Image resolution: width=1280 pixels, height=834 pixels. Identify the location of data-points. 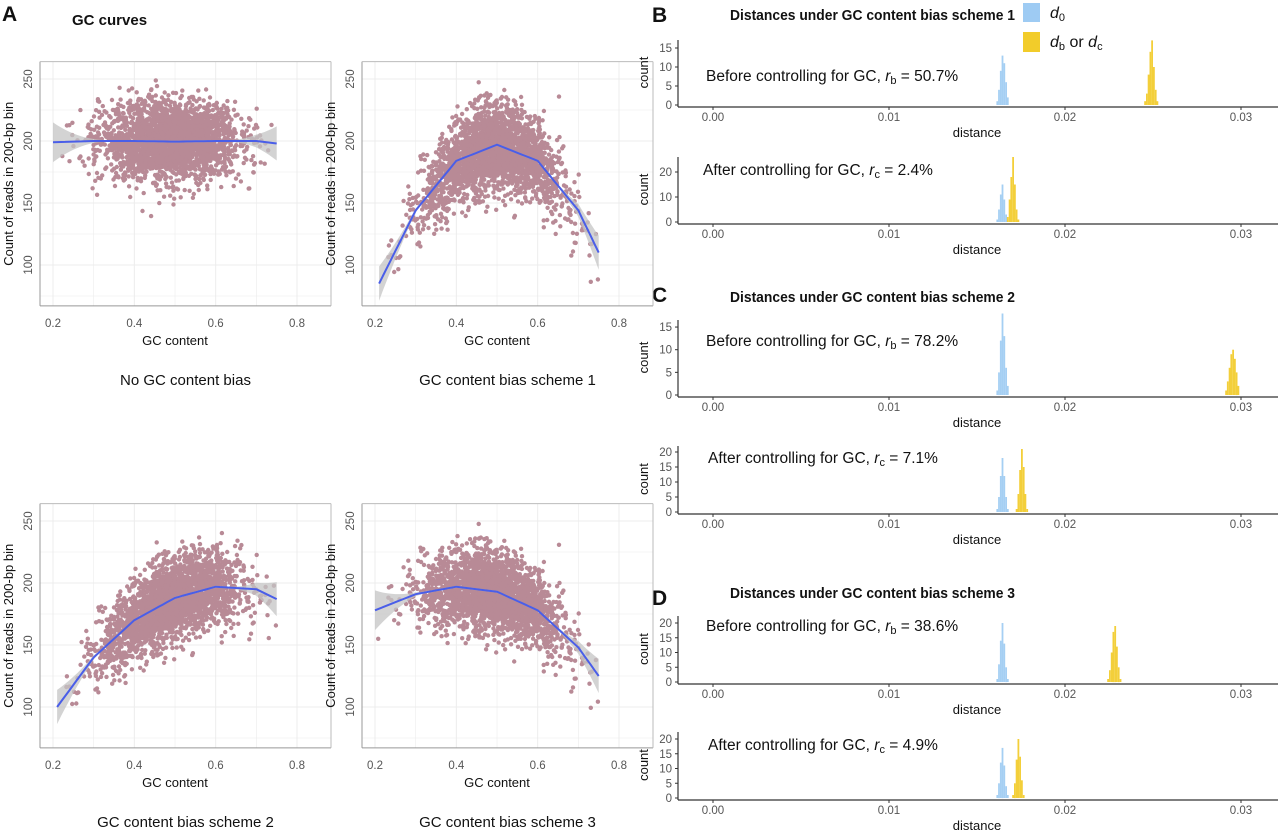
(167, 148).